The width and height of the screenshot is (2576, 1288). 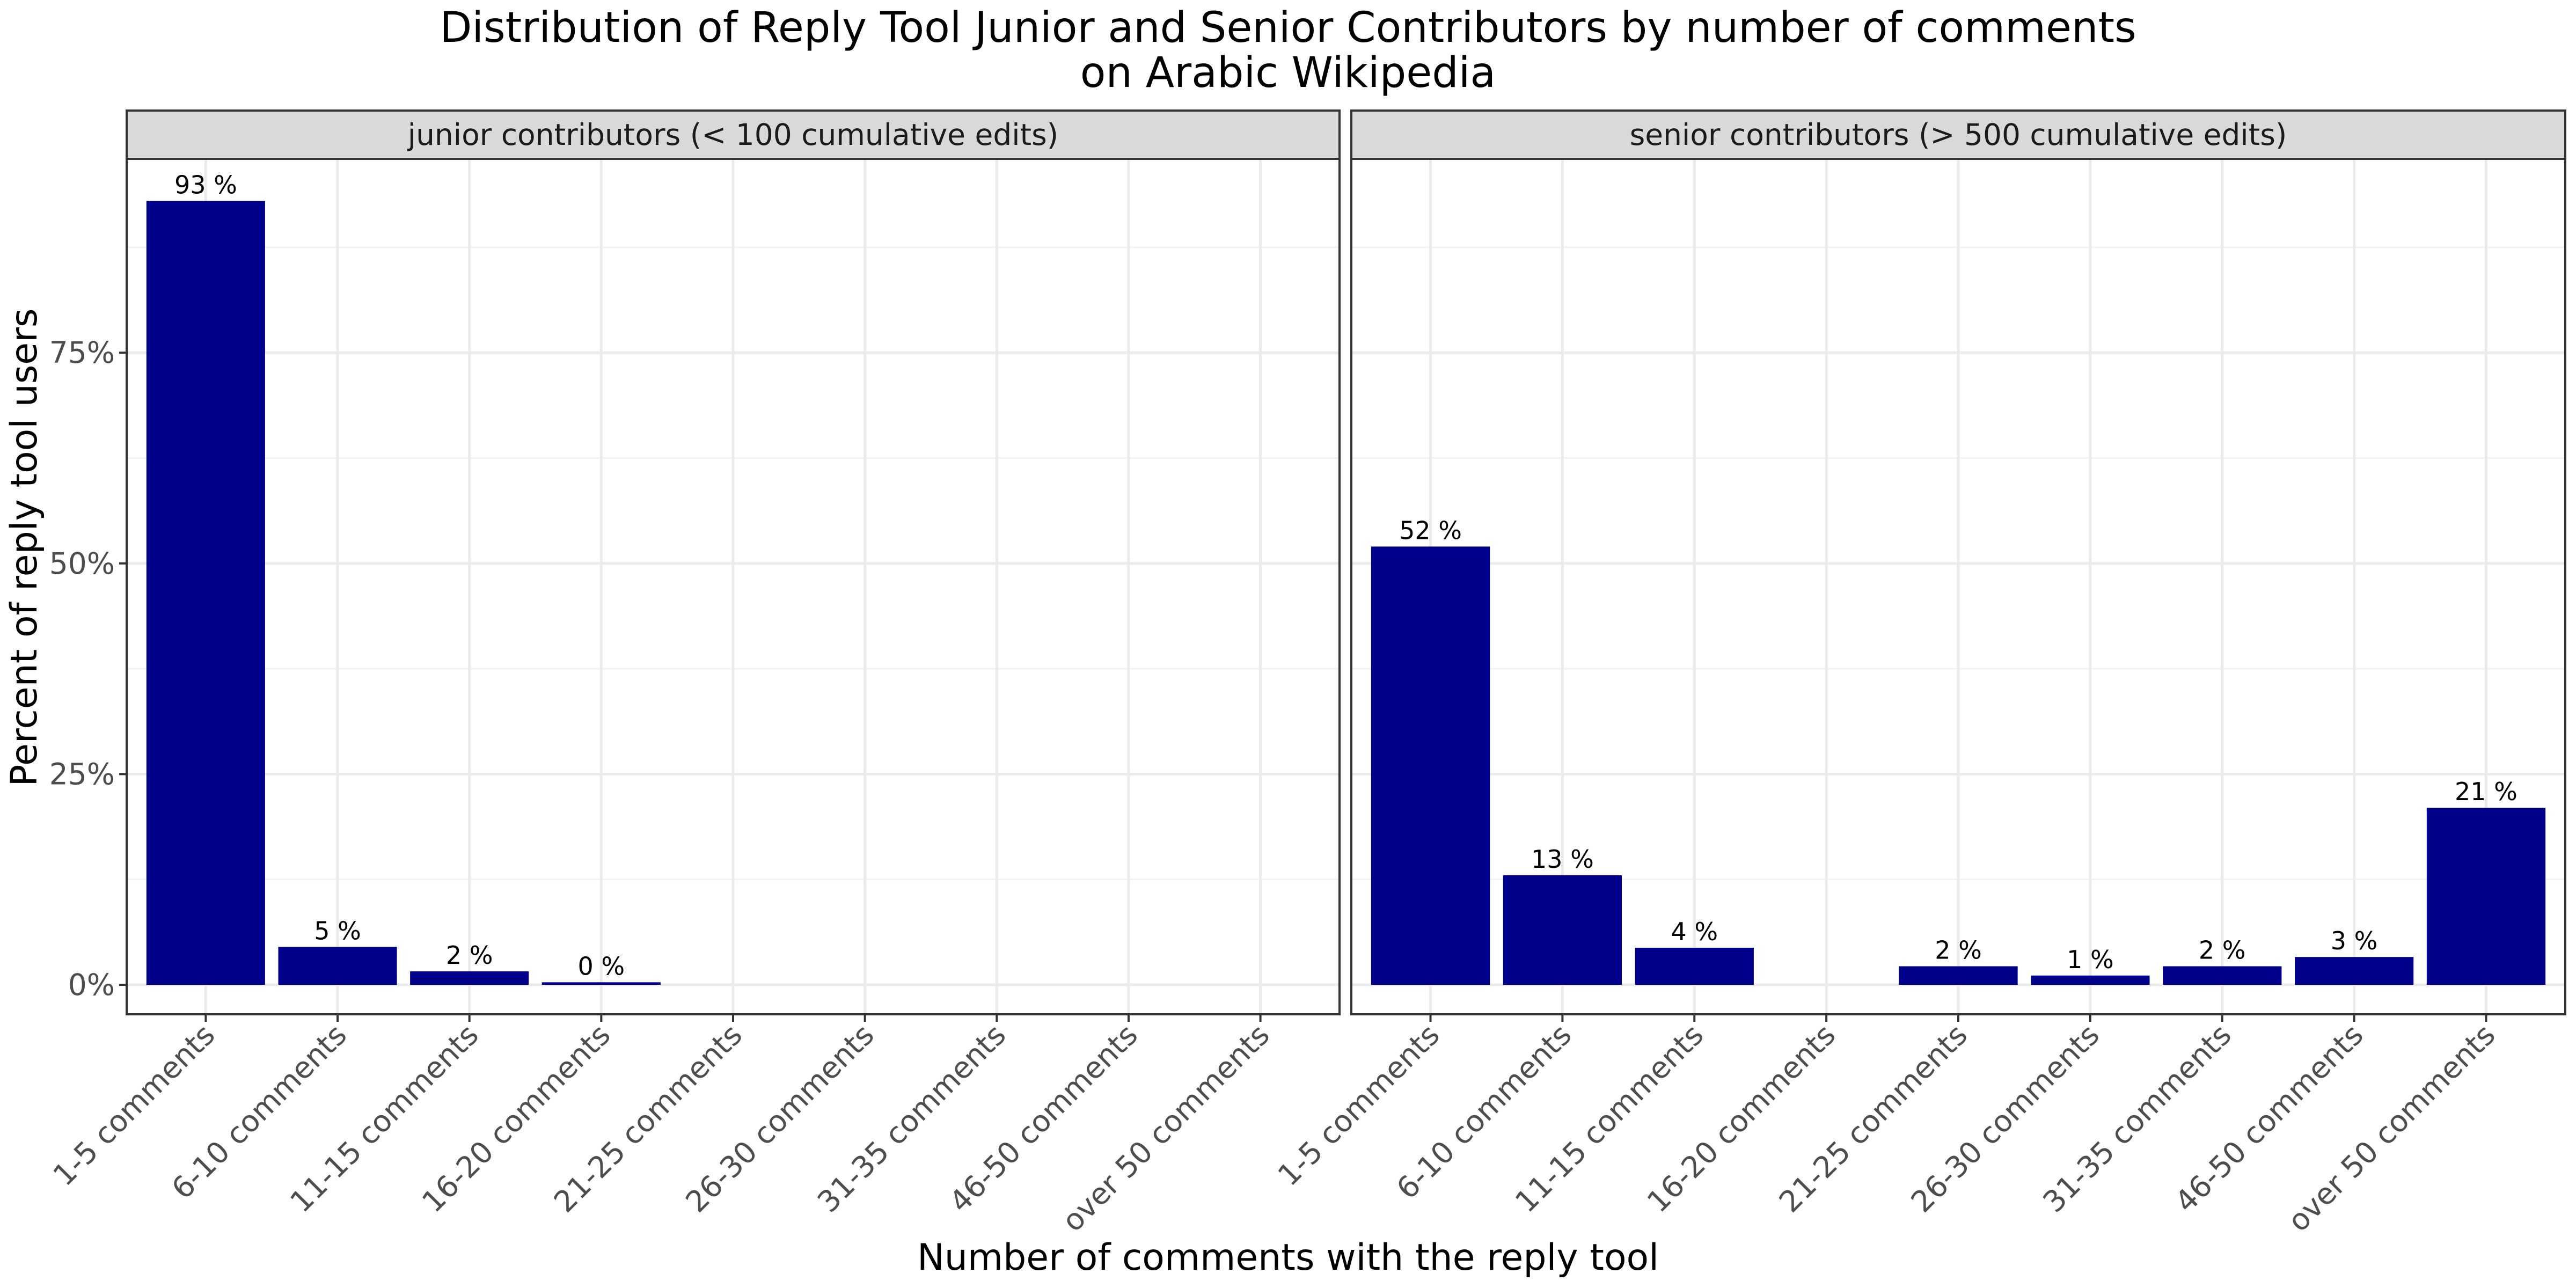 I want to click on x-axis-title: Number of comments with the reply tool, so click(x=1288, y=1257).